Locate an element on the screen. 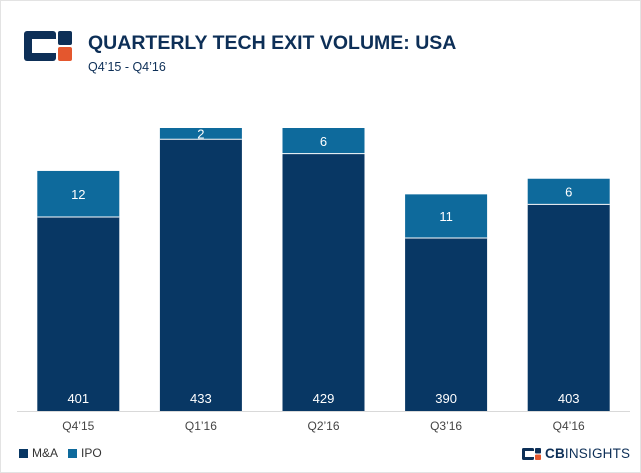 The image size is (641, 473). cb-insights-logo-icon is located at coordinates (48, 46).